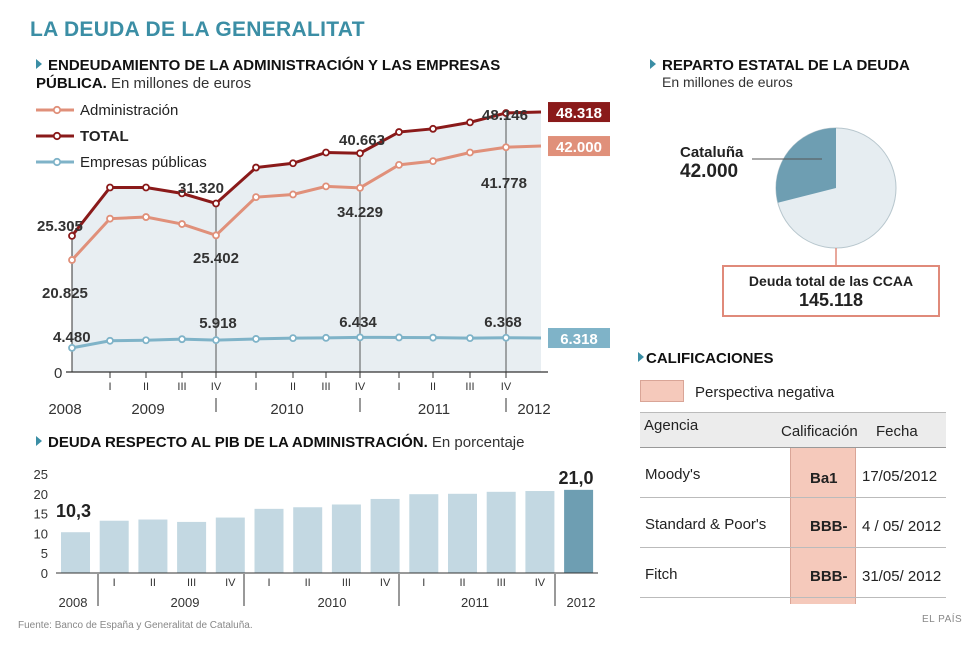  Describe the element at coordinates (360, 212) in the screenshot. I see `data-label: 34.229` at that location.